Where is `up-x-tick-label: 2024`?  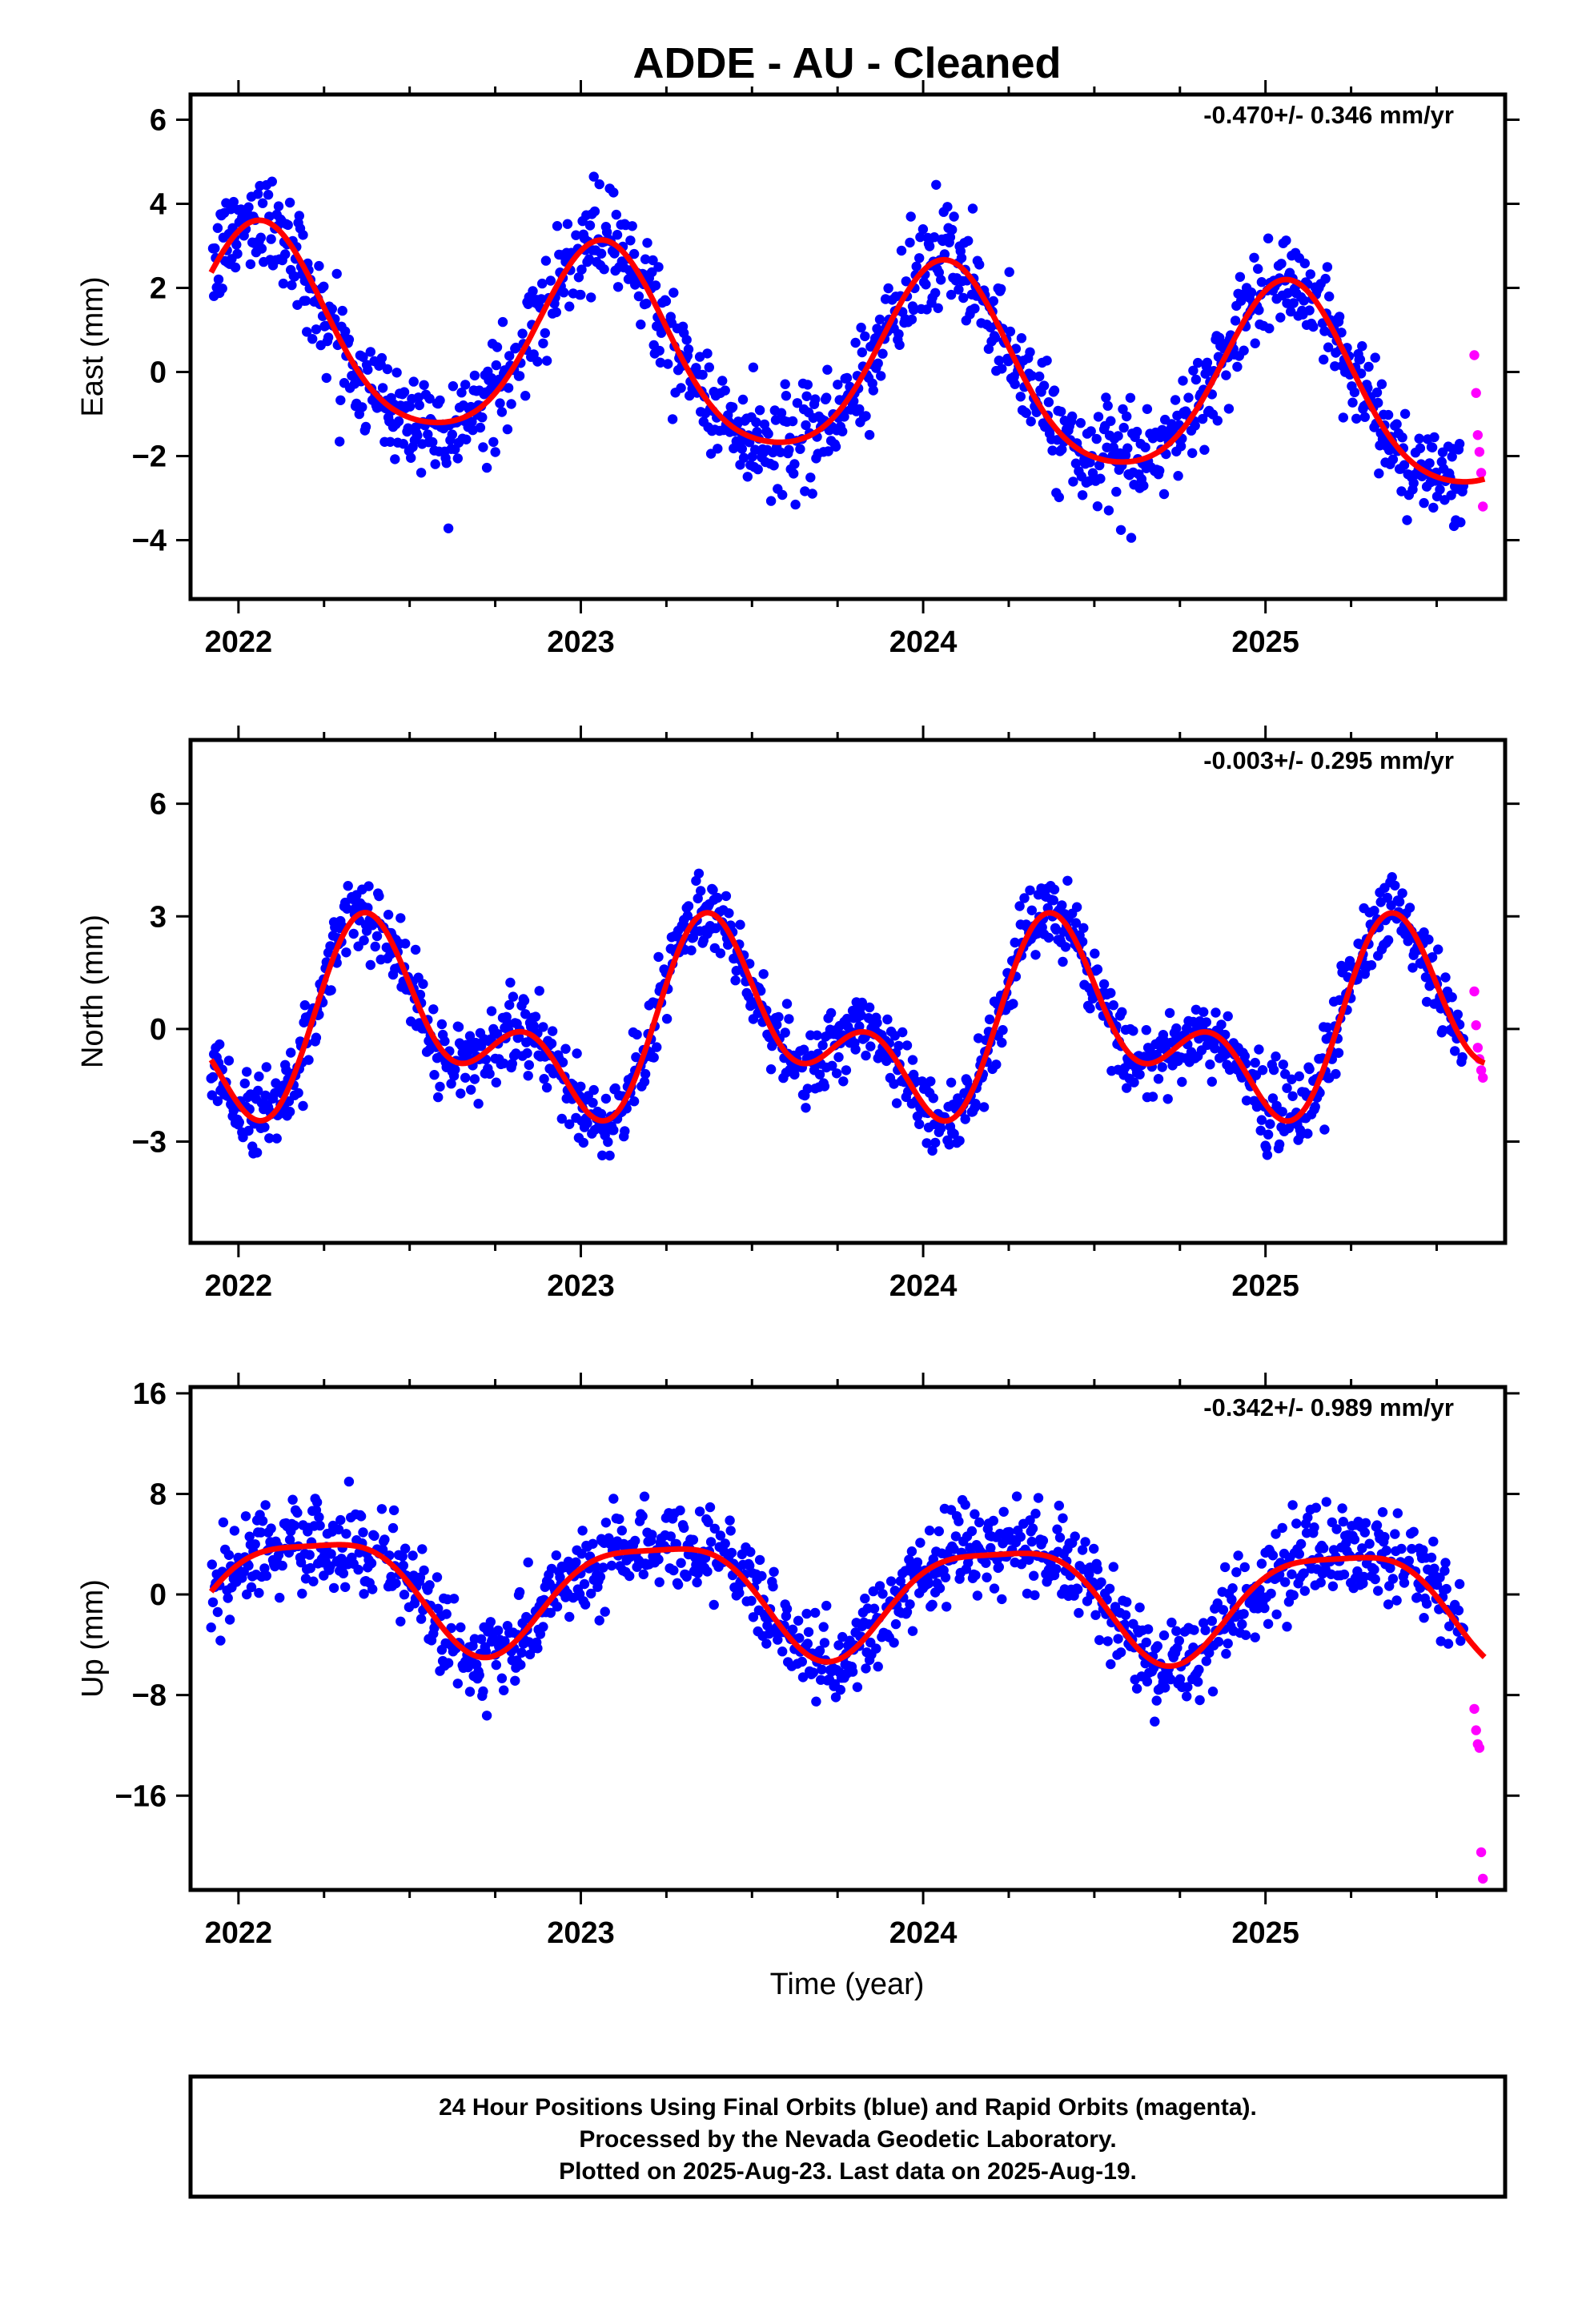 up-x-tick-label: 2024 is located at coordinates (924, 1933).